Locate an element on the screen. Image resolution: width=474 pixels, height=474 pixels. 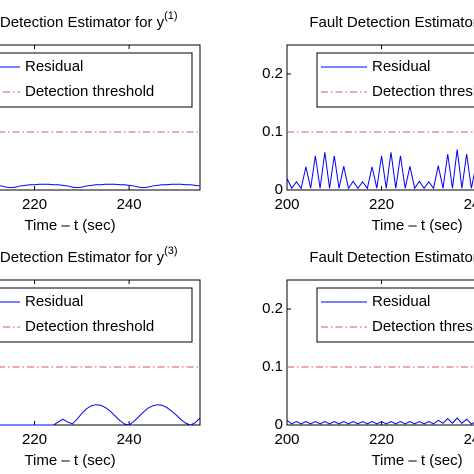
subplot-title: Fault Detection Estimator for y(2) is located at coordinates (391, 20).